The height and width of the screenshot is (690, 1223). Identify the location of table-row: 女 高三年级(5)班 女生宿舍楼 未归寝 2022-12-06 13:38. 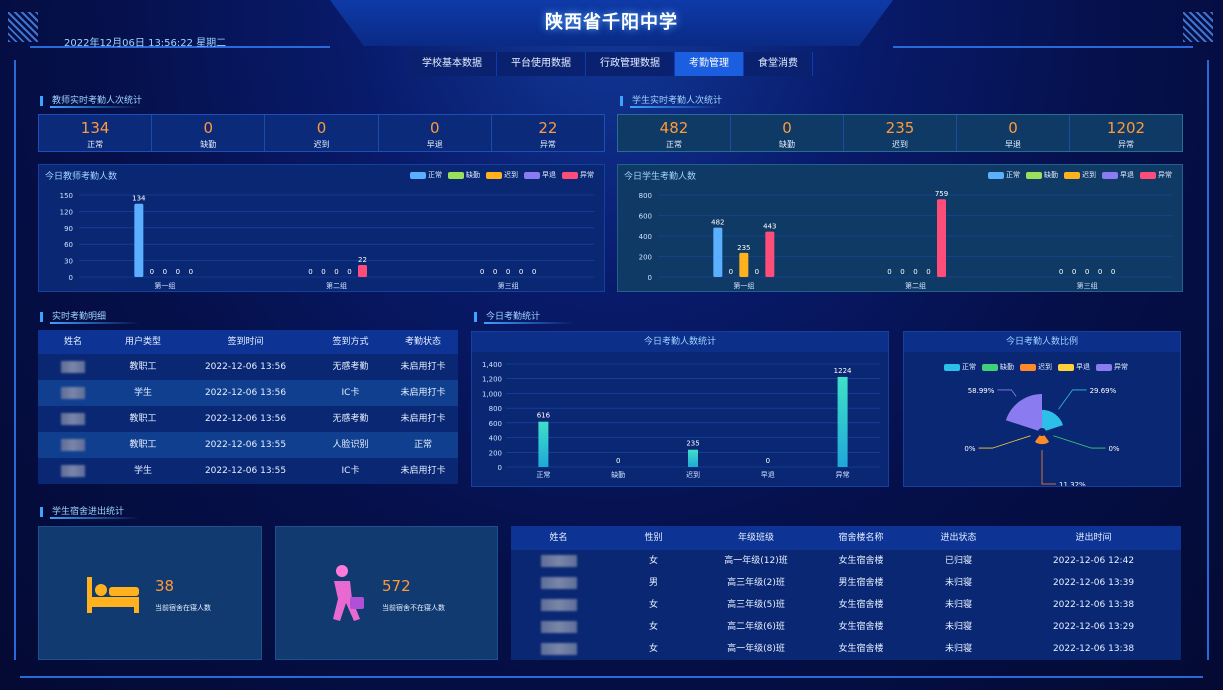
(846, 605).